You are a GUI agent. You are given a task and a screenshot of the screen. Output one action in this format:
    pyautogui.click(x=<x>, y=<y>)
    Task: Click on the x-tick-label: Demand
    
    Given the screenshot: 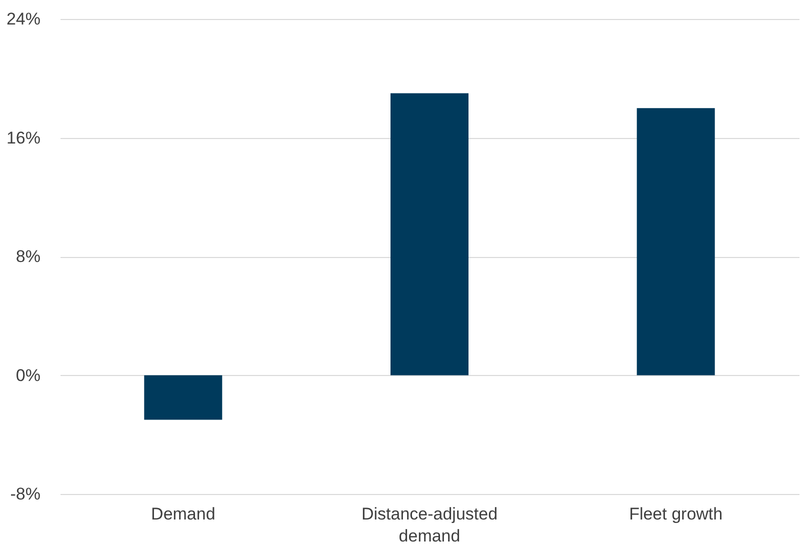 What is the action you would take?
    pyautogui.click(x=183, y=514)
    